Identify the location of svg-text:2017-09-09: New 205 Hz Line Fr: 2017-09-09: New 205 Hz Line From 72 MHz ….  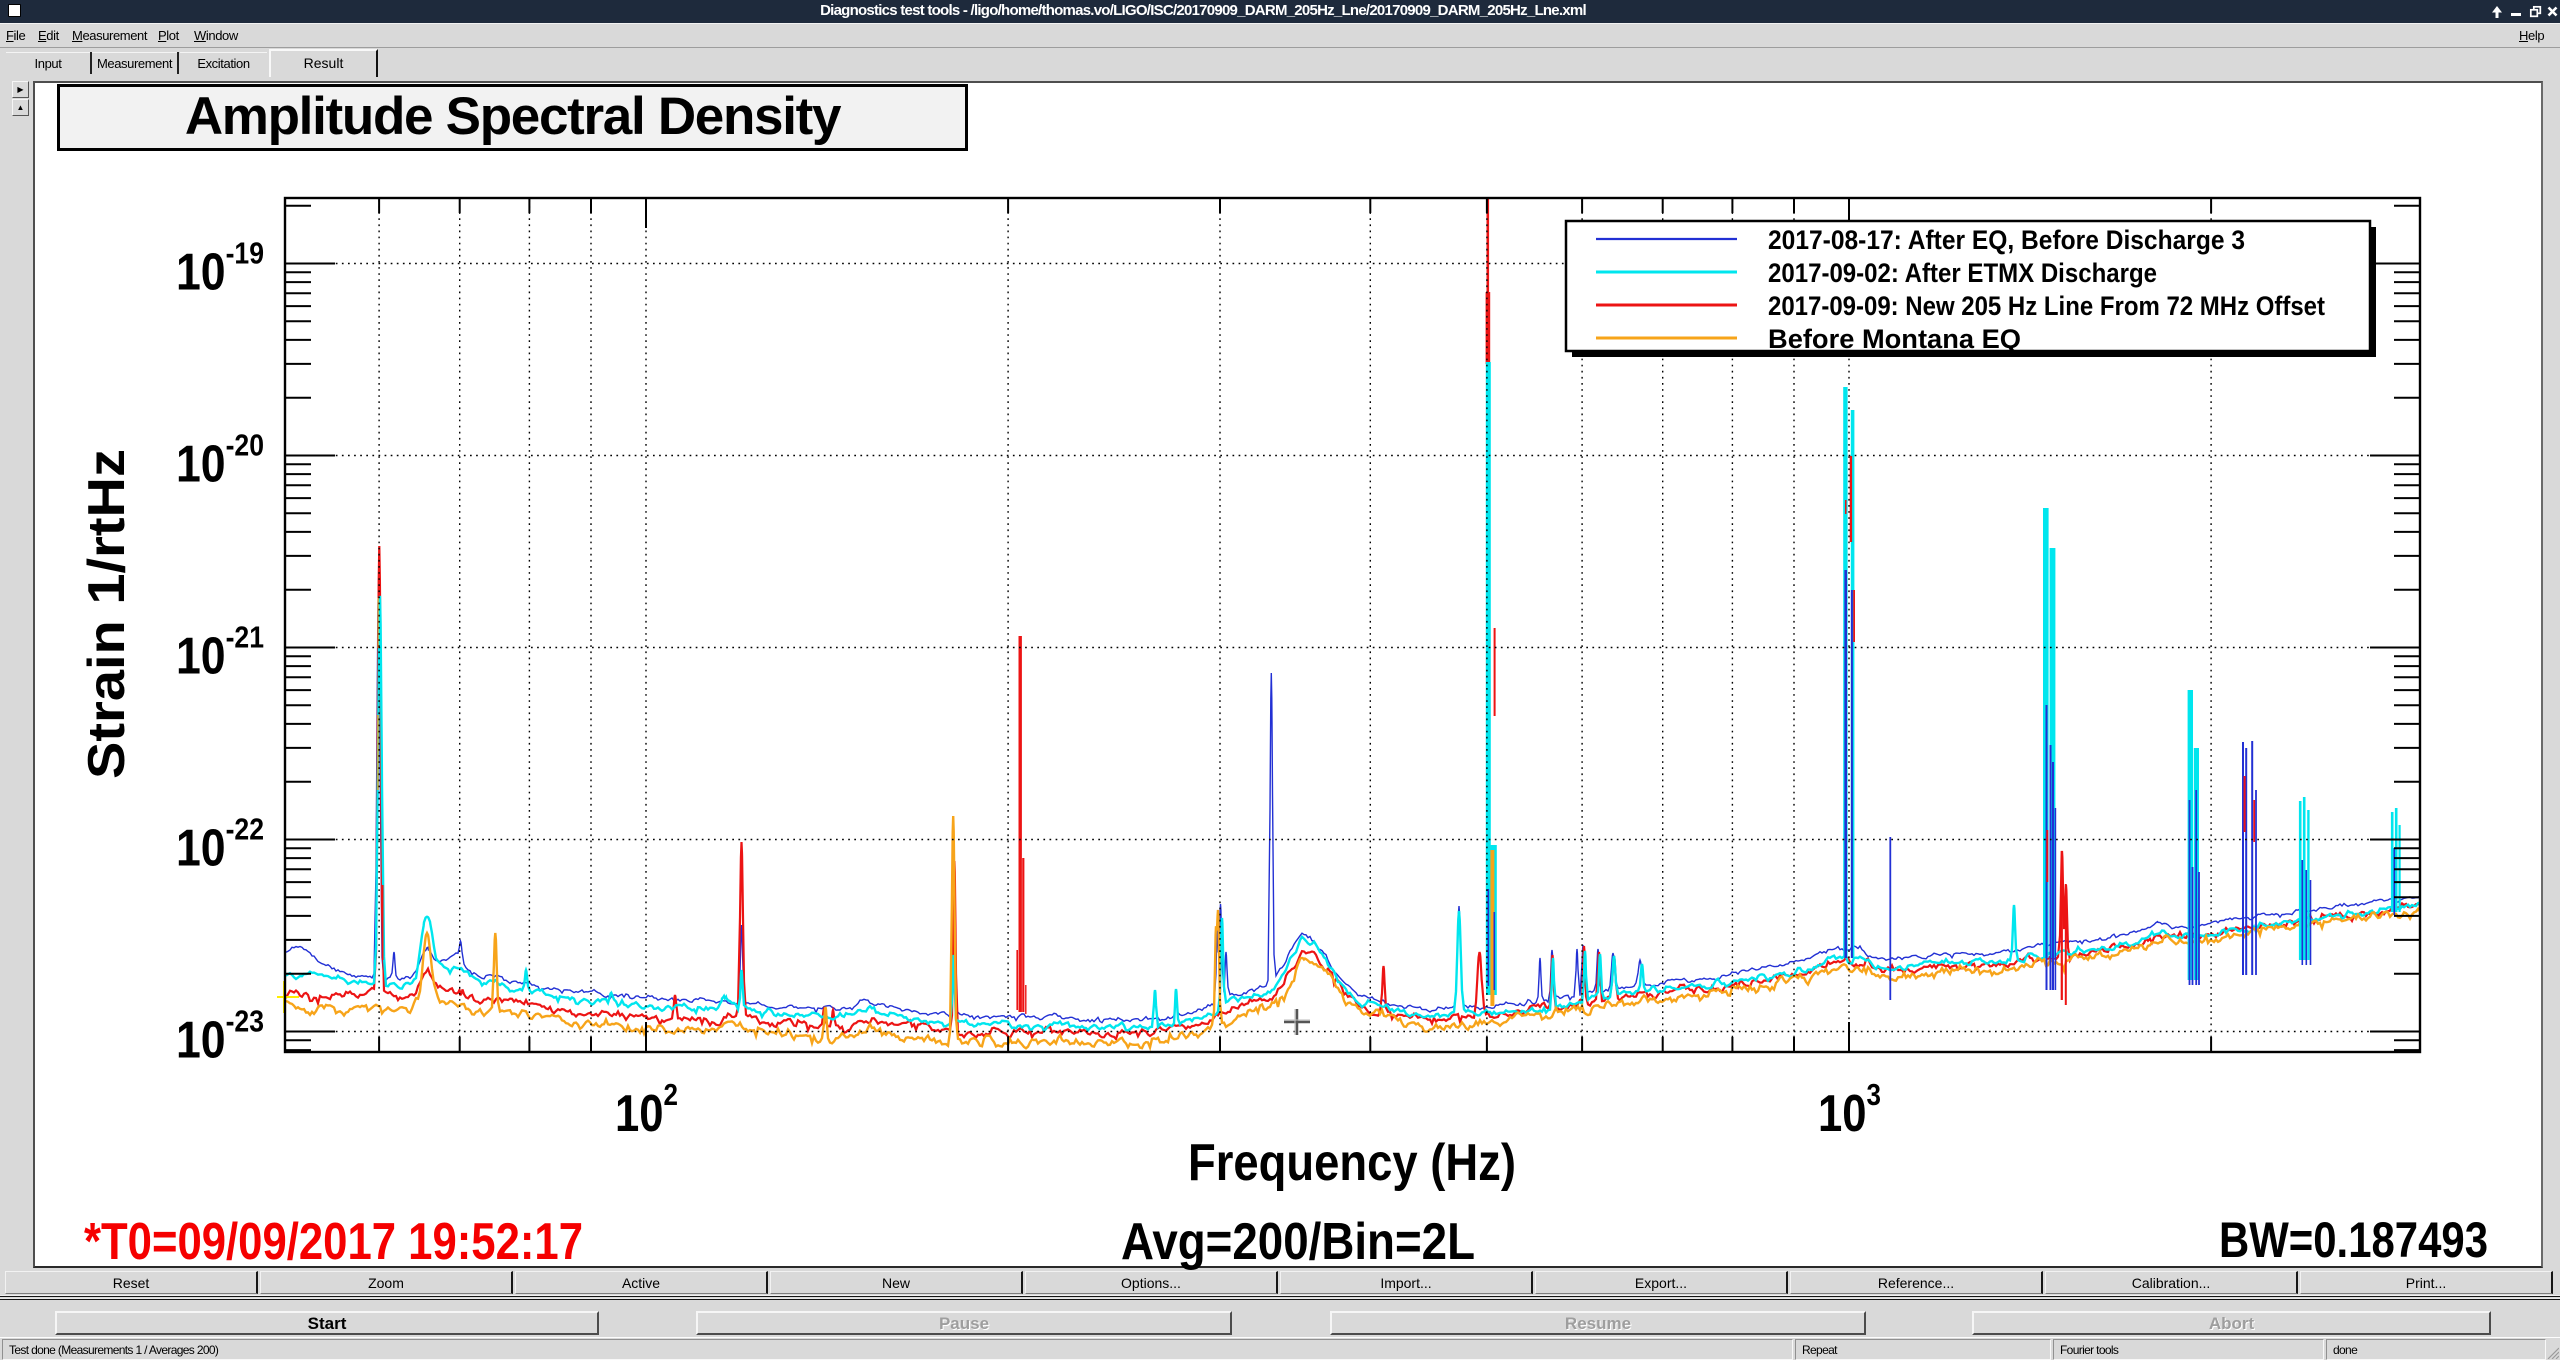
(2046, 306).